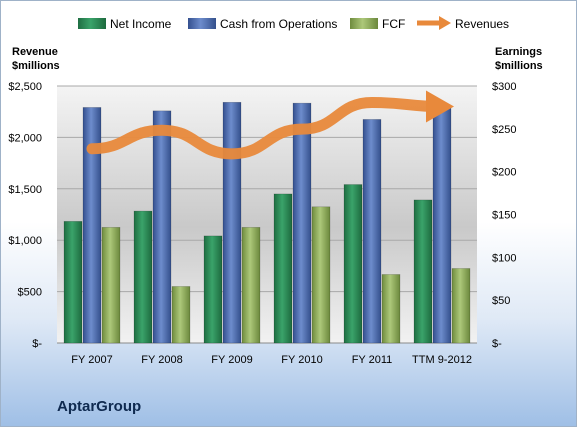 This screenshot has width=577, height=427. I want to click on y-right-tick-label: $150, so click(504, 216).